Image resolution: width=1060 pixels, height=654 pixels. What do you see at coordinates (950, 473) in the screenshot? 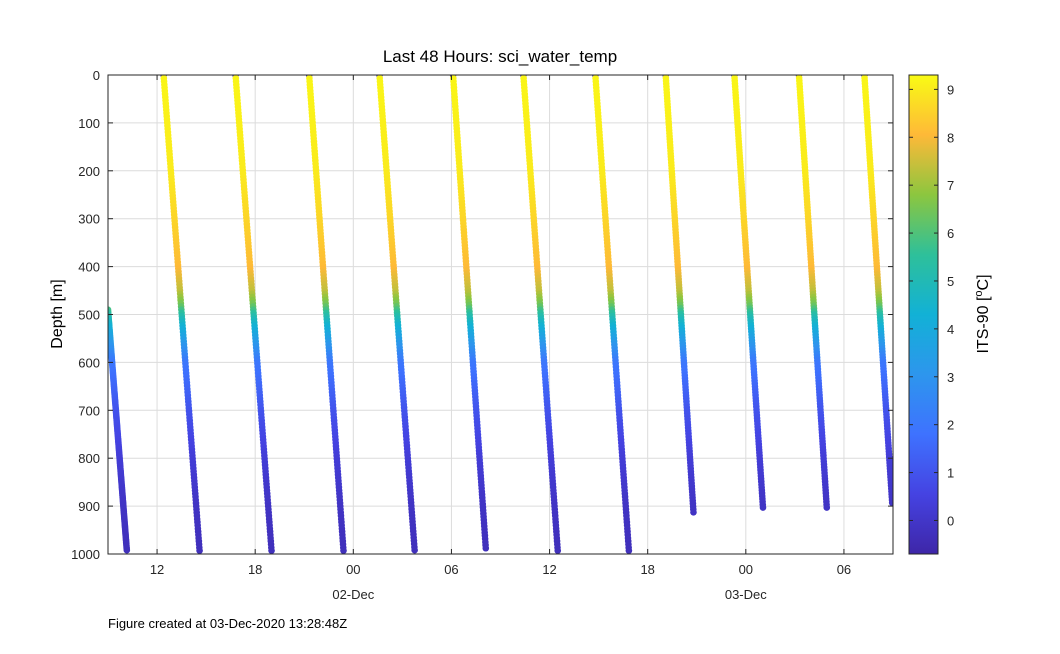
I see `colorbar-tick-label: 1` at bounding box center [950, 473].